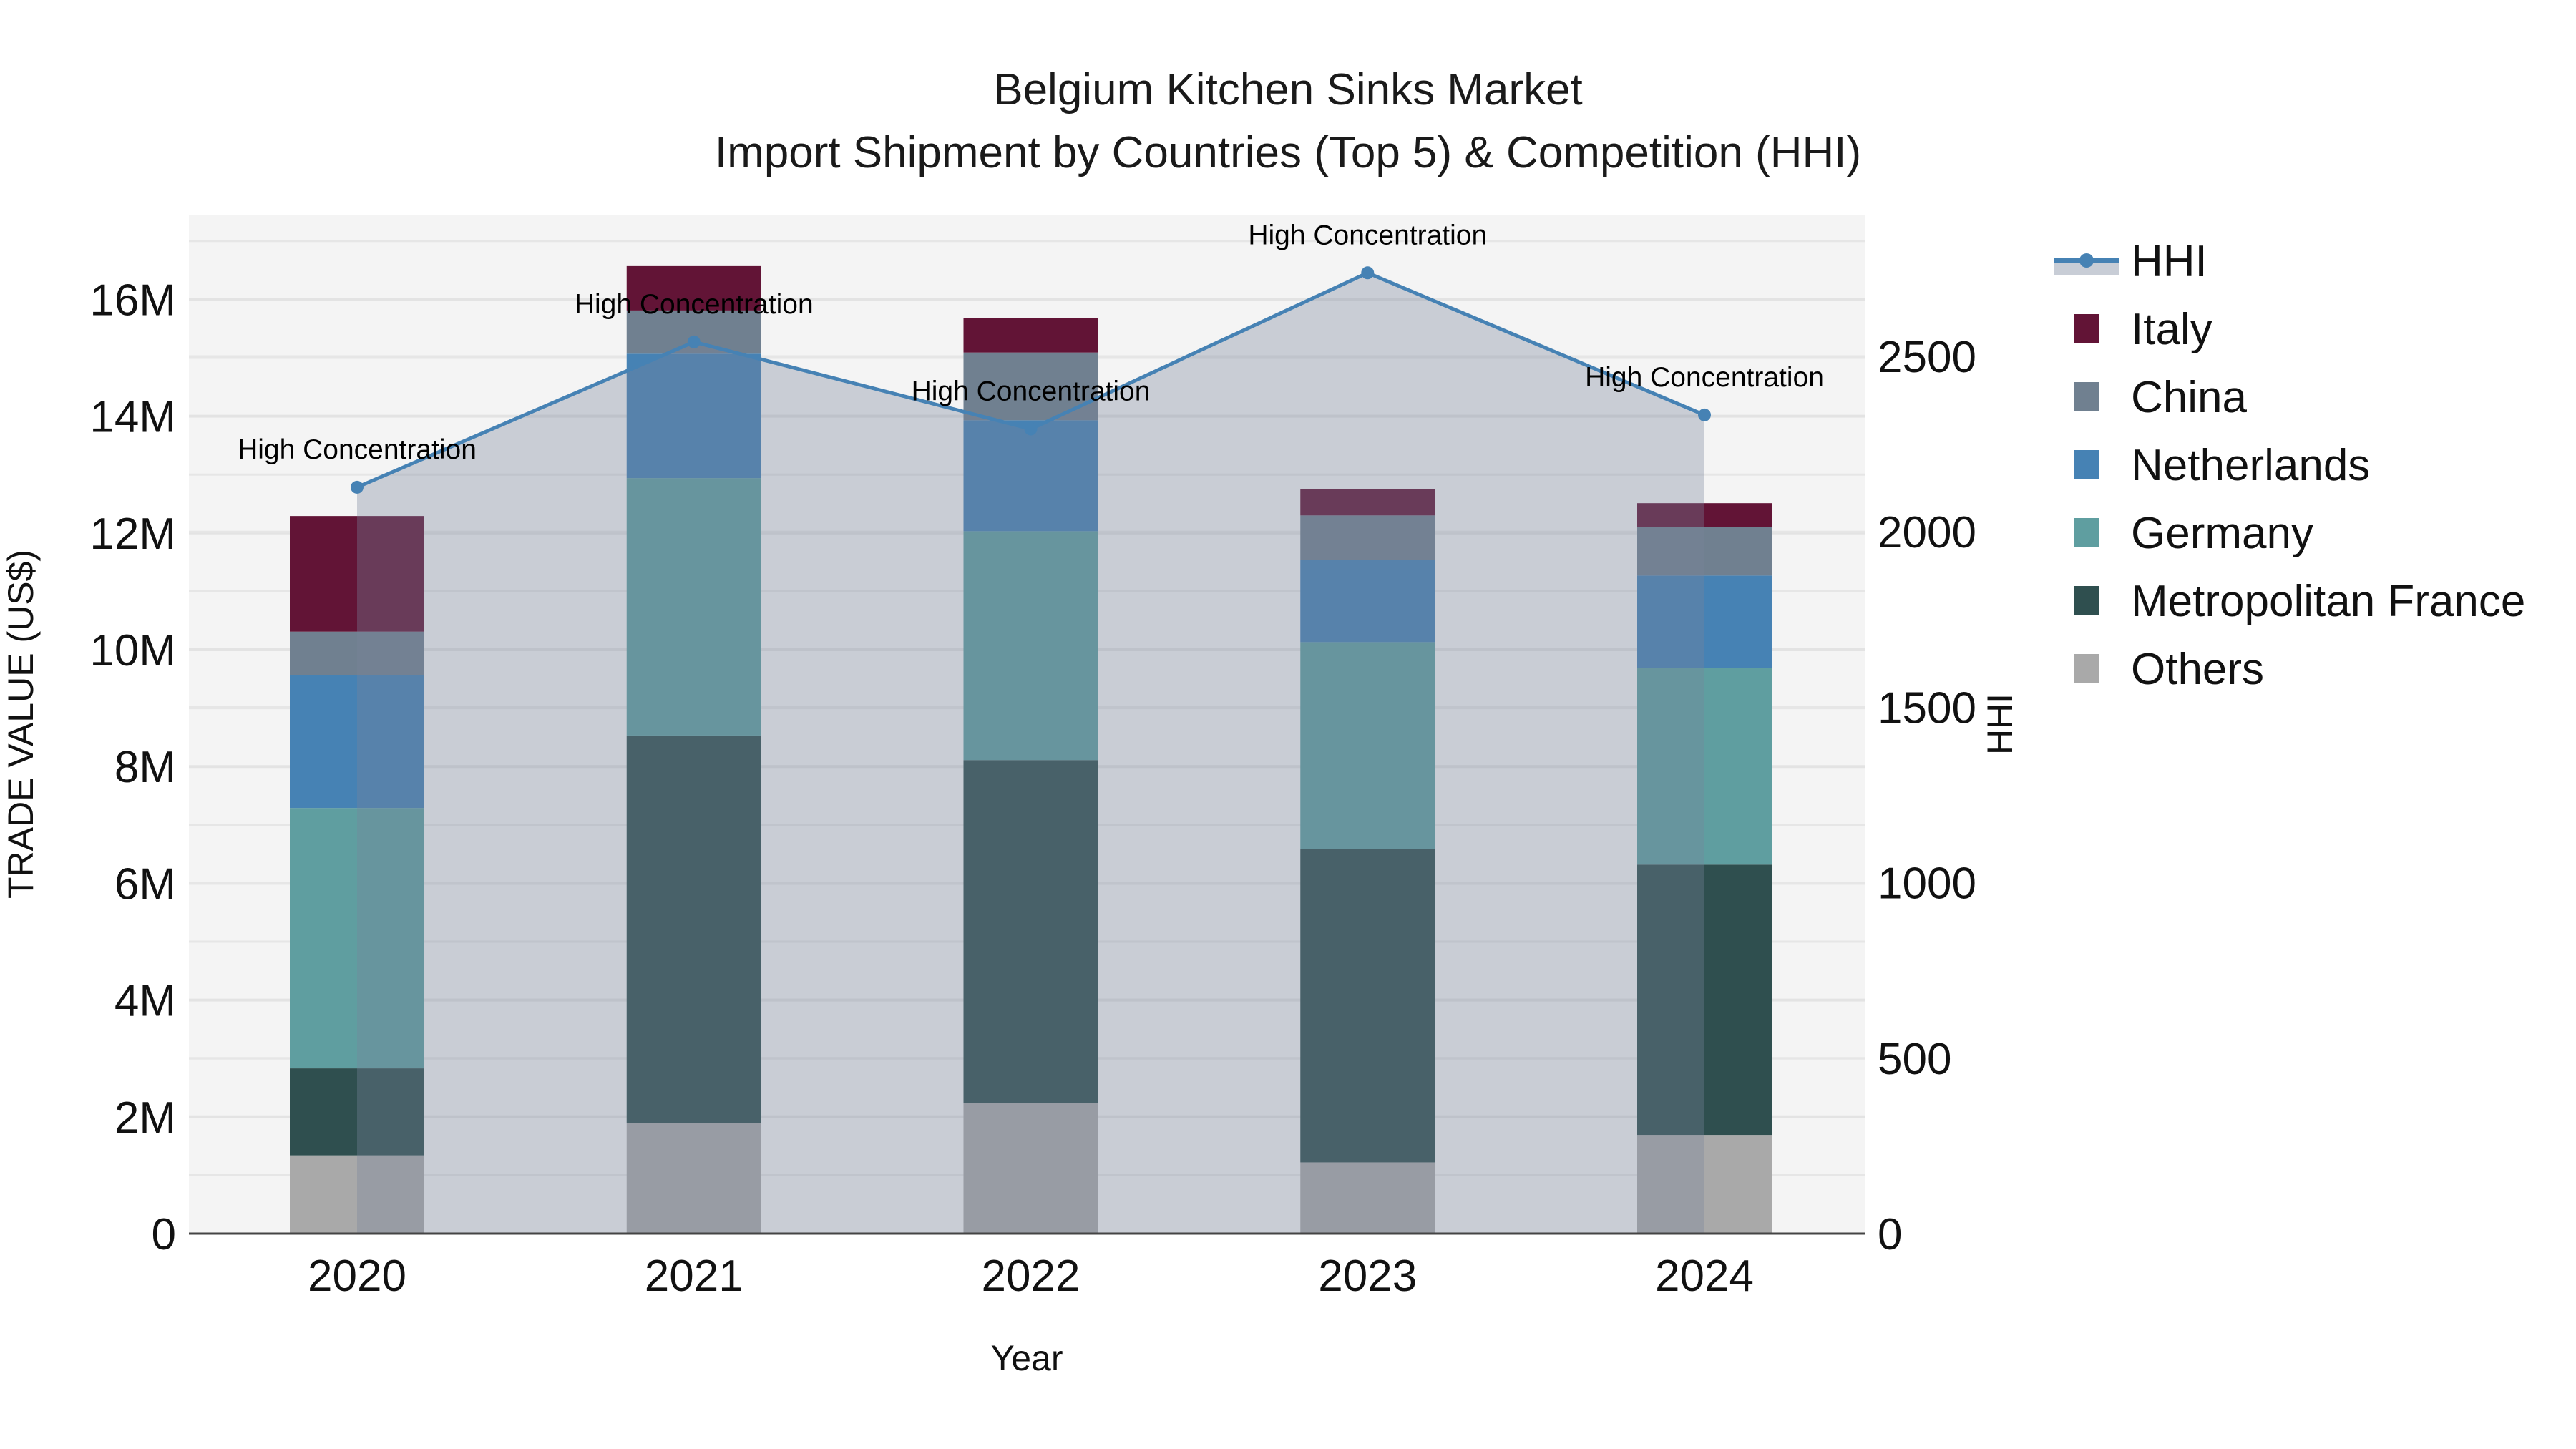  Describe the element at coordinates (2250, 465) in the screenshot. I see `legend-label: Netherlands` at that location.